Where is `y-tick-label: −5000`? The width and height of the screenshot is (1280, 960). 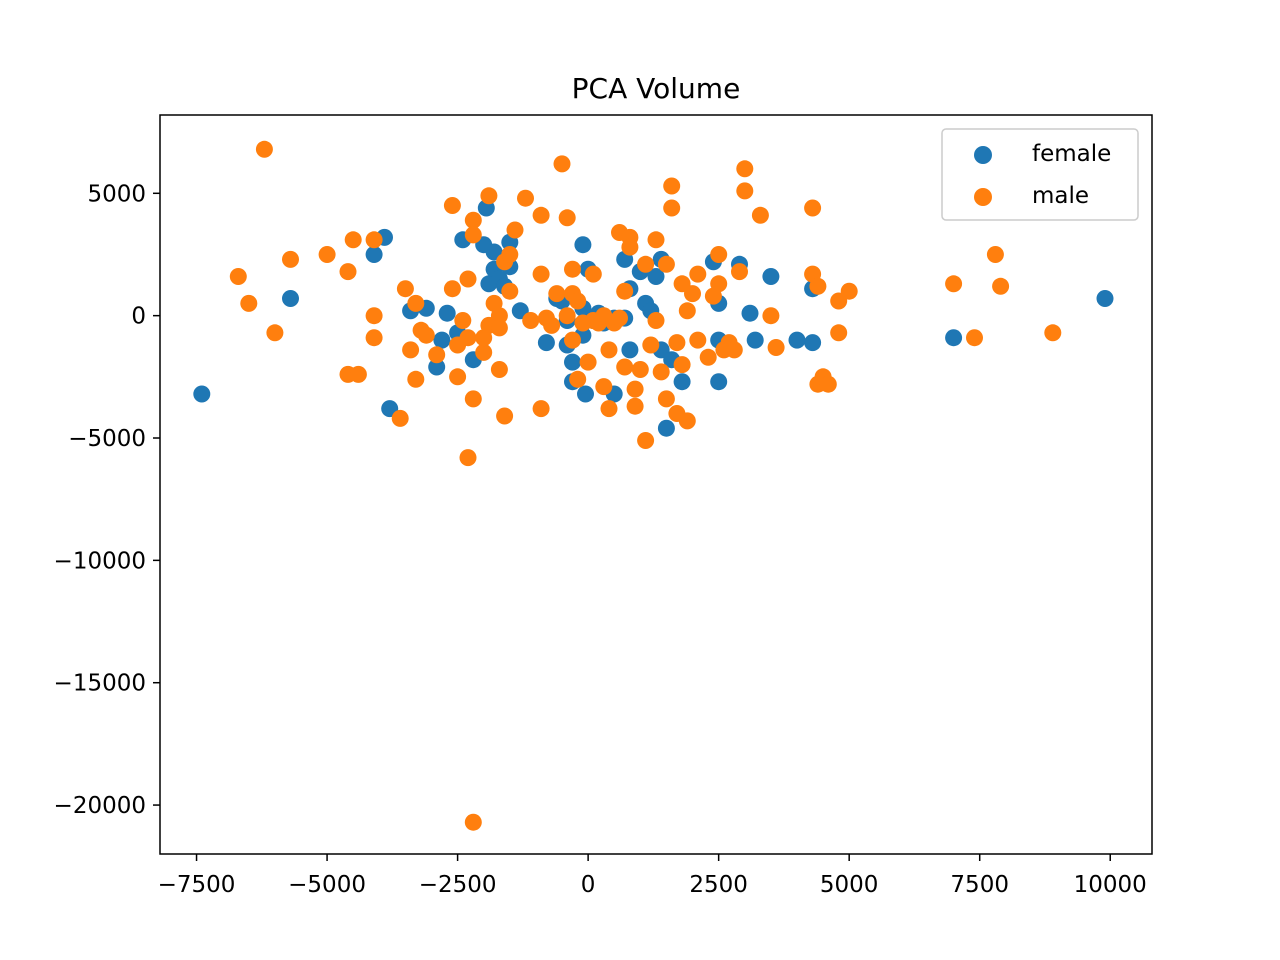 y-tick-label: −5000 is located at coordinates (107, 439).